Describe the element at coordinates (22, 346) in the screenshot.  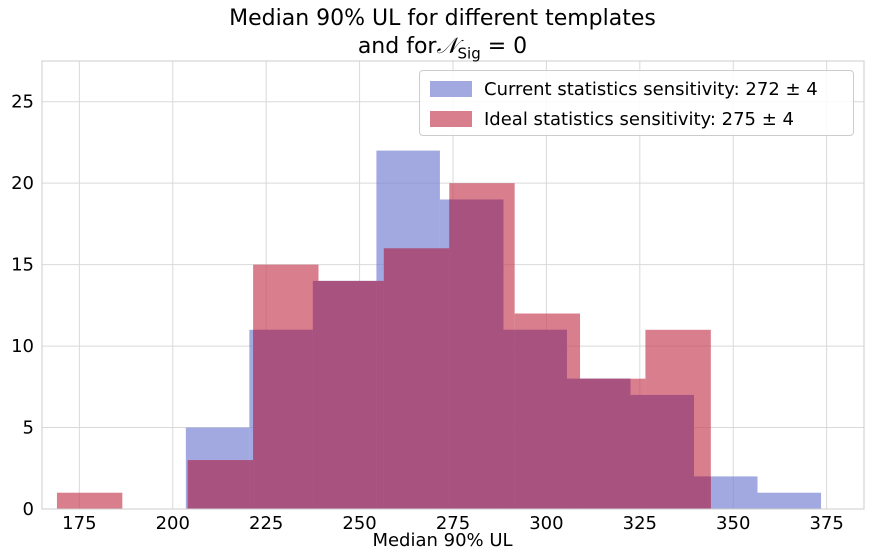
I see `y-tick-label: 10` at that location.